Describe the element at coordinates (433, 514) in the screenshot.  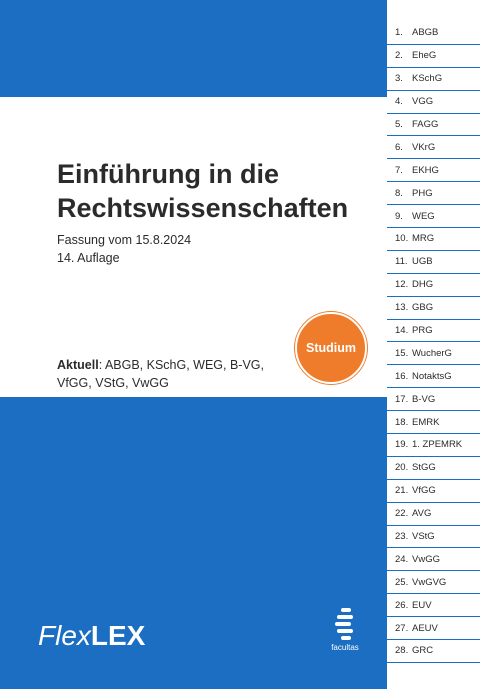
I see `register-tab: 22. AVG` at that location.